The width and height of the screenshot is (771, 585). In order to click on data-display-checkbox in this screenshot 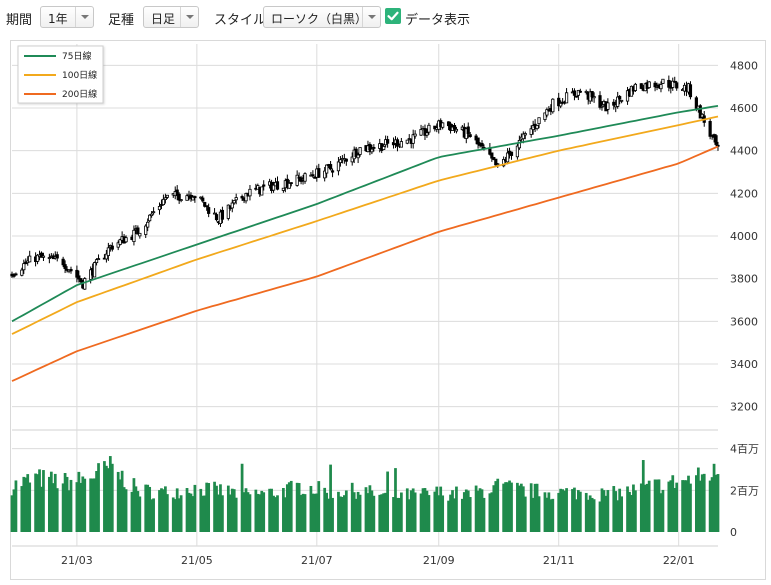, I will do `click(393, 16)`.